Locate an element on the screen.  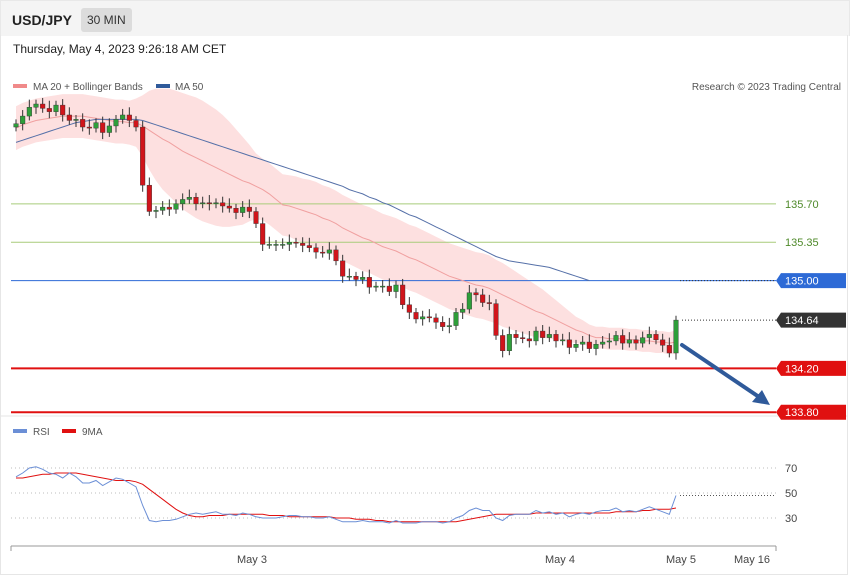
timeframe-button: 30 MIN is located at coordinates (106, 20).